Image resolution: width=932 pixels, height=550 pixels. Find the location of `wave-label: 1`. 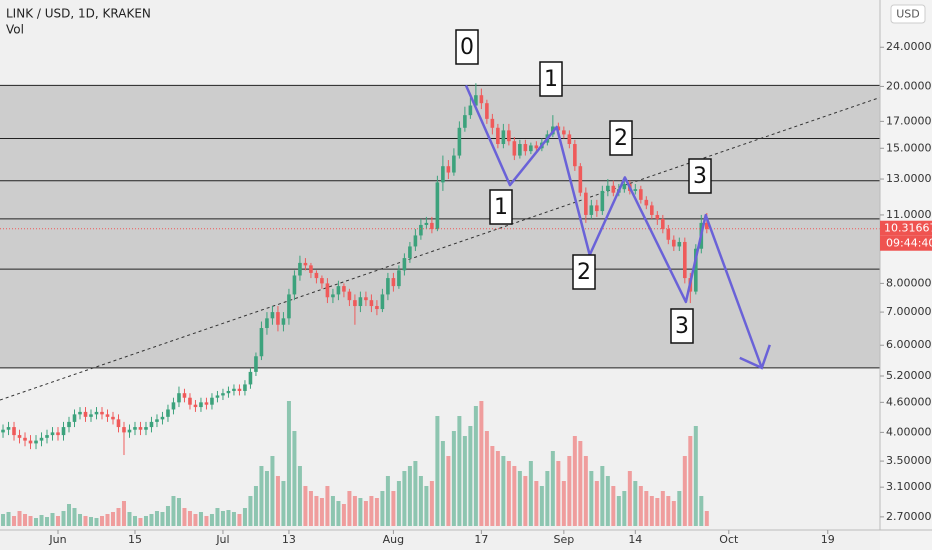

wave-label: 1 is located at coordinates (551, 79).